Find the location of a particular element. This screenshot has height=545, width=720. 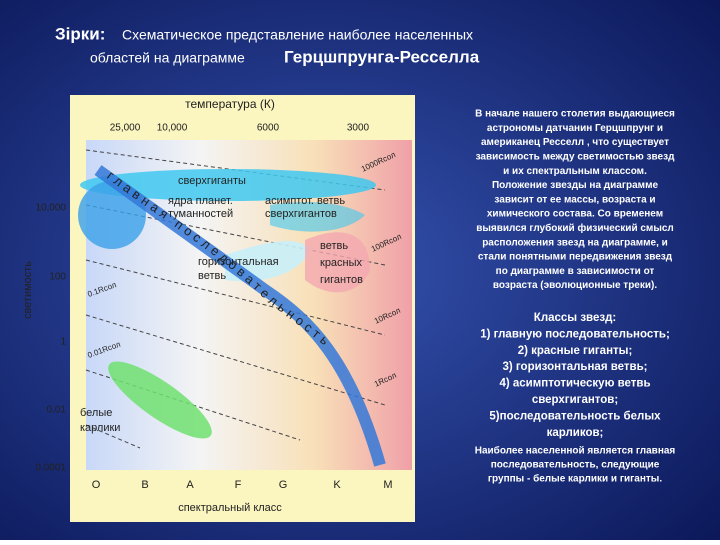

region-label: туманностей is located at coordinates (200, 214).